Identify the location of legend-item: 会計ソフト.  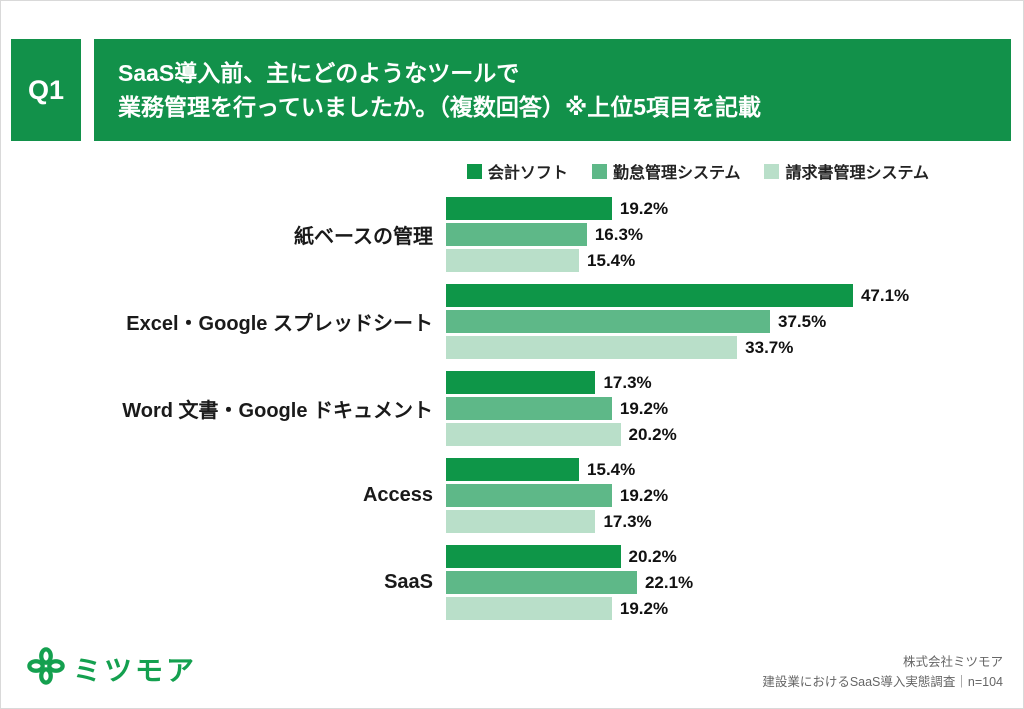
(517, 171).